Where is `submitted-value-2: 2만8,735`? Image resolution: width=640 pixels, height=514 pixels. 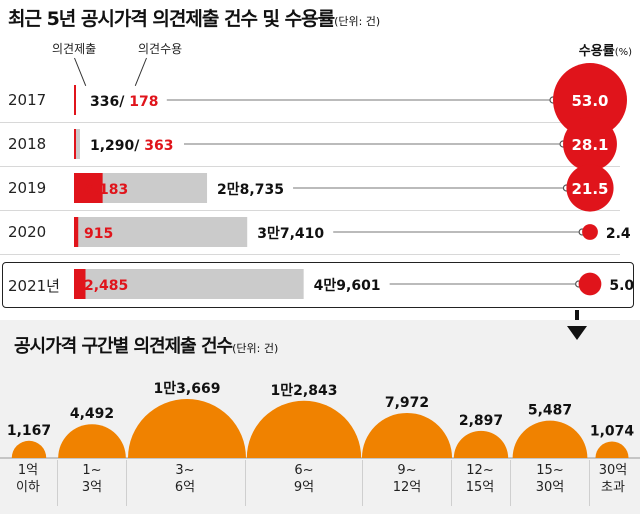
submitted-value-2: 2만8,735 is located at coordinates (250, 190).